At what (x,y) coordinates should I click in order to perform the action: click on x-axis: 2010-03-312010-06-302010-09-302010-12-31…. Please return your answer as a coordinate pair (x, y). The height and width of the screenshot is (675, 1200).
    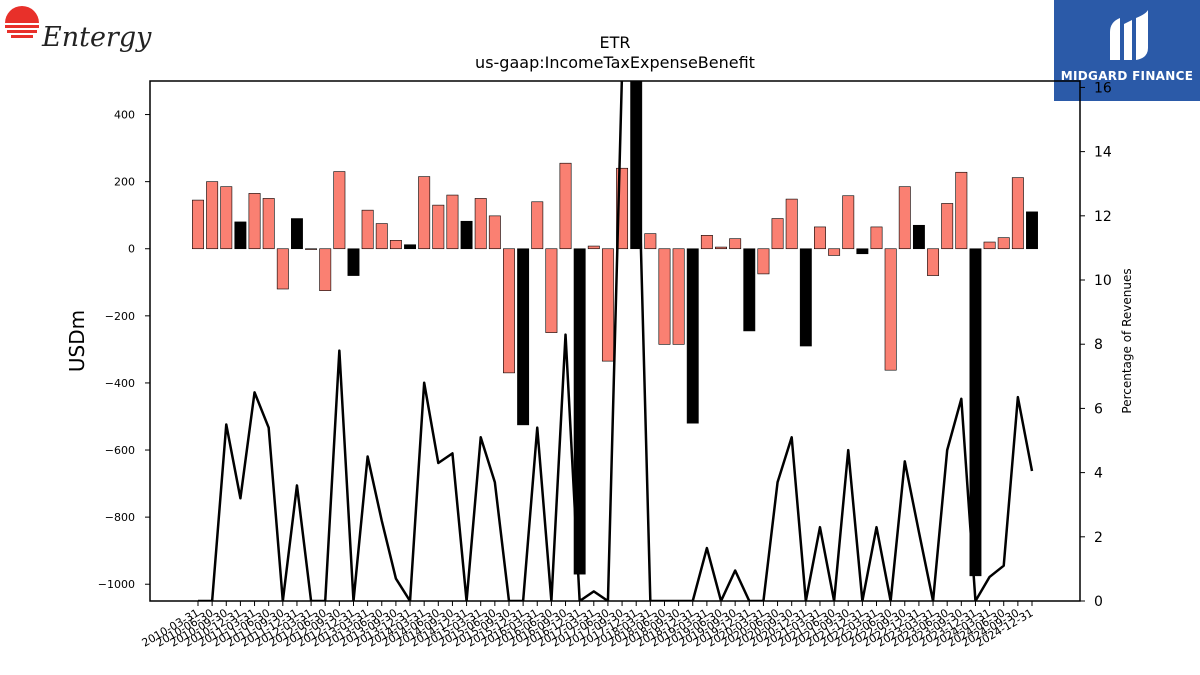
    Looking at the image, I should click on (588, 625).